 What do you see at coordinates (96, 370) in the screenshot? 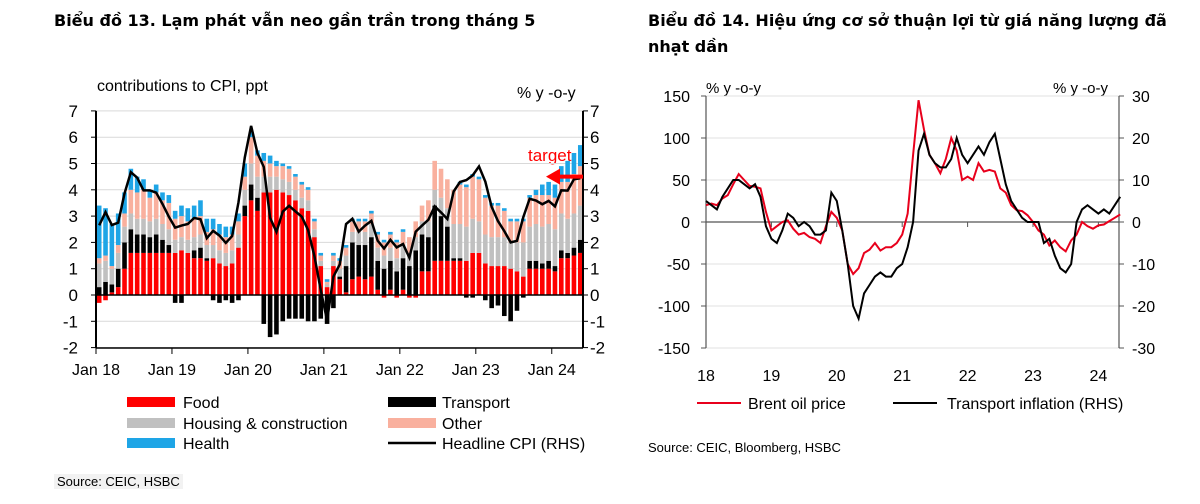
I see `x-tick-label: Jan 18` at bounding box center [96, 370].